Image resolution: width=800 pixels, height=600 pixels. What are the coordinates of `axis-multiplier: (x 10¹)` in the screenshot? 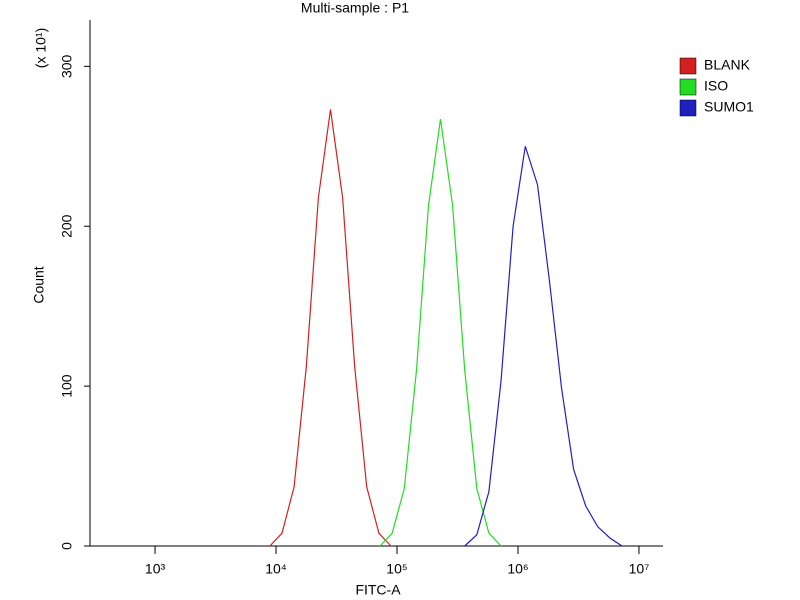 It's located at (41, 48).